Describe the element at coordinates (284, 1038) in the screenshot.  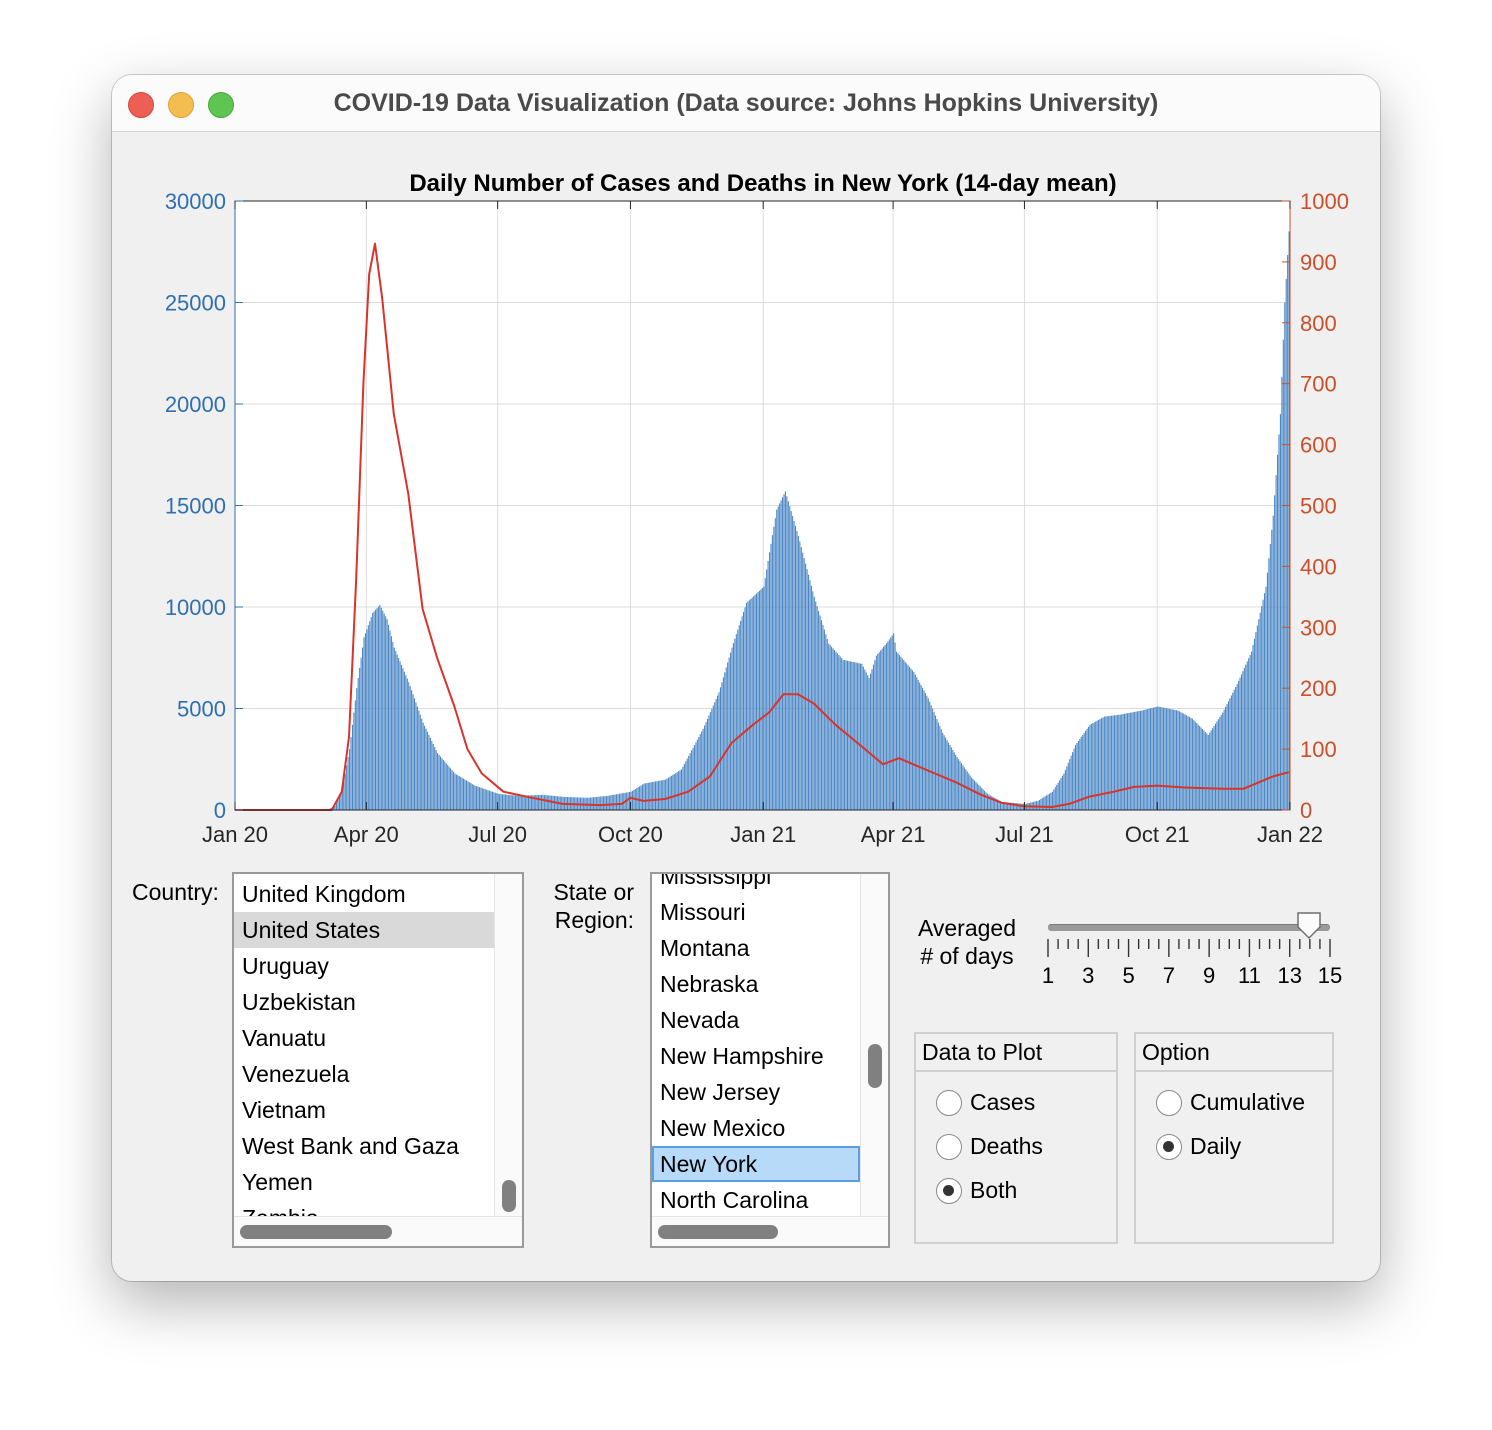
I see `country-list-item: Vanuatu` at that location.